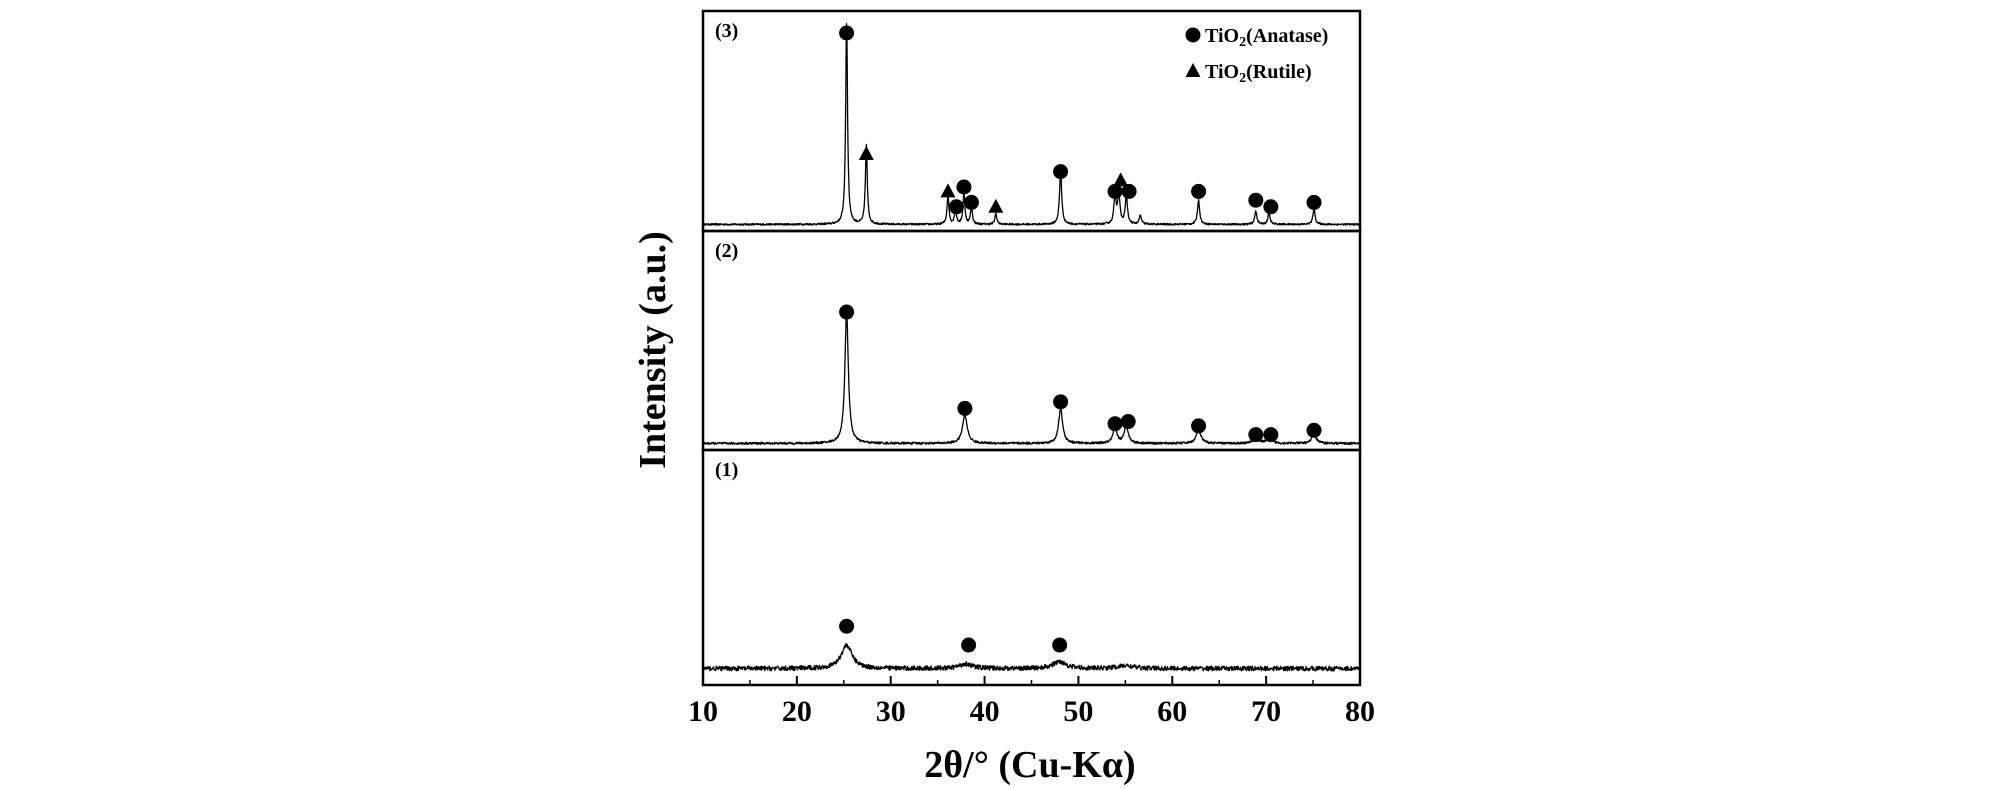  Describe the element at coordinates (726, 31) in the screenshot. I see `panel-label: (3)` at that location.